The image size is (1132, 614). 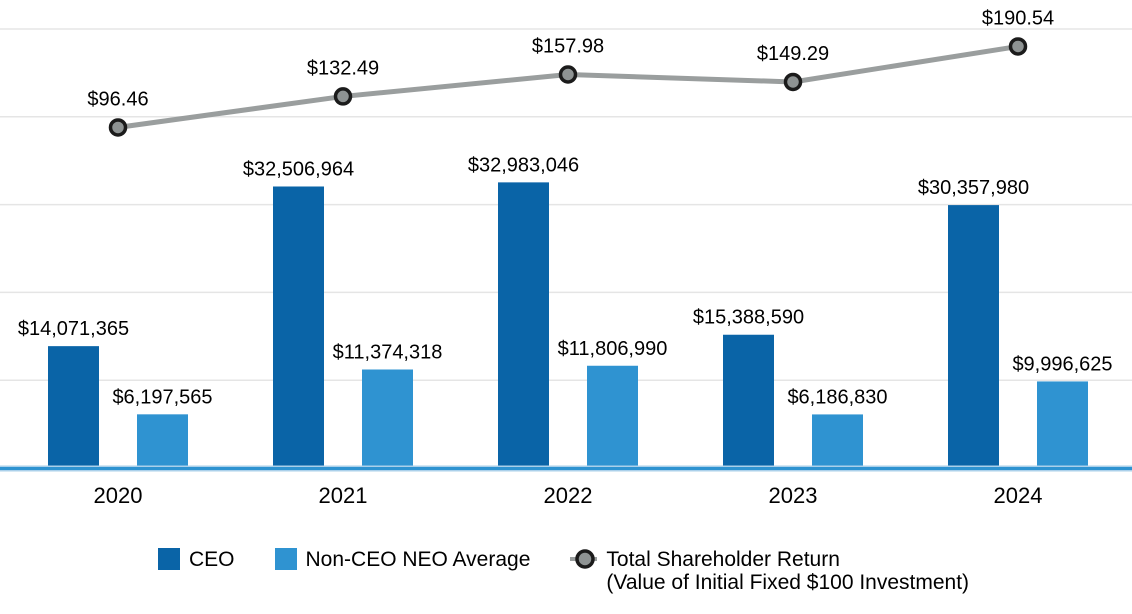 I want to click on bar-value-label: $32,983,046, so click(x=523, y=165).